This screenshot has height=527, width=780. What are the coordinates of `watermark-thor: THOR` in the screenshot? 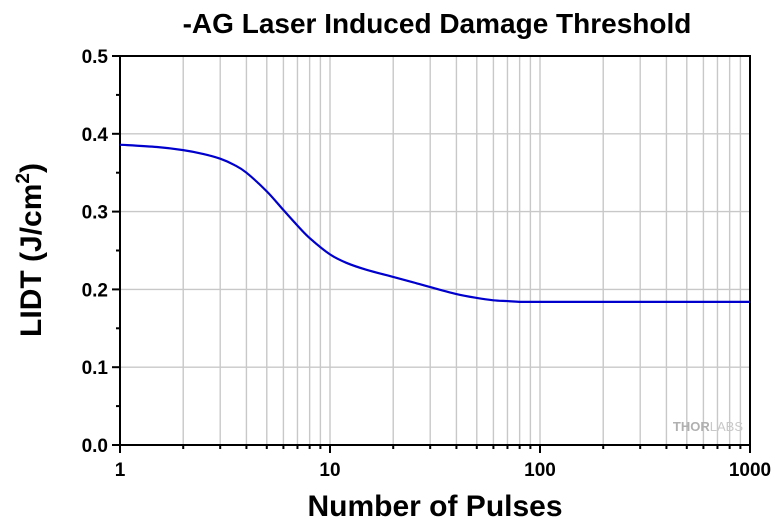 It's located at (691, 426).